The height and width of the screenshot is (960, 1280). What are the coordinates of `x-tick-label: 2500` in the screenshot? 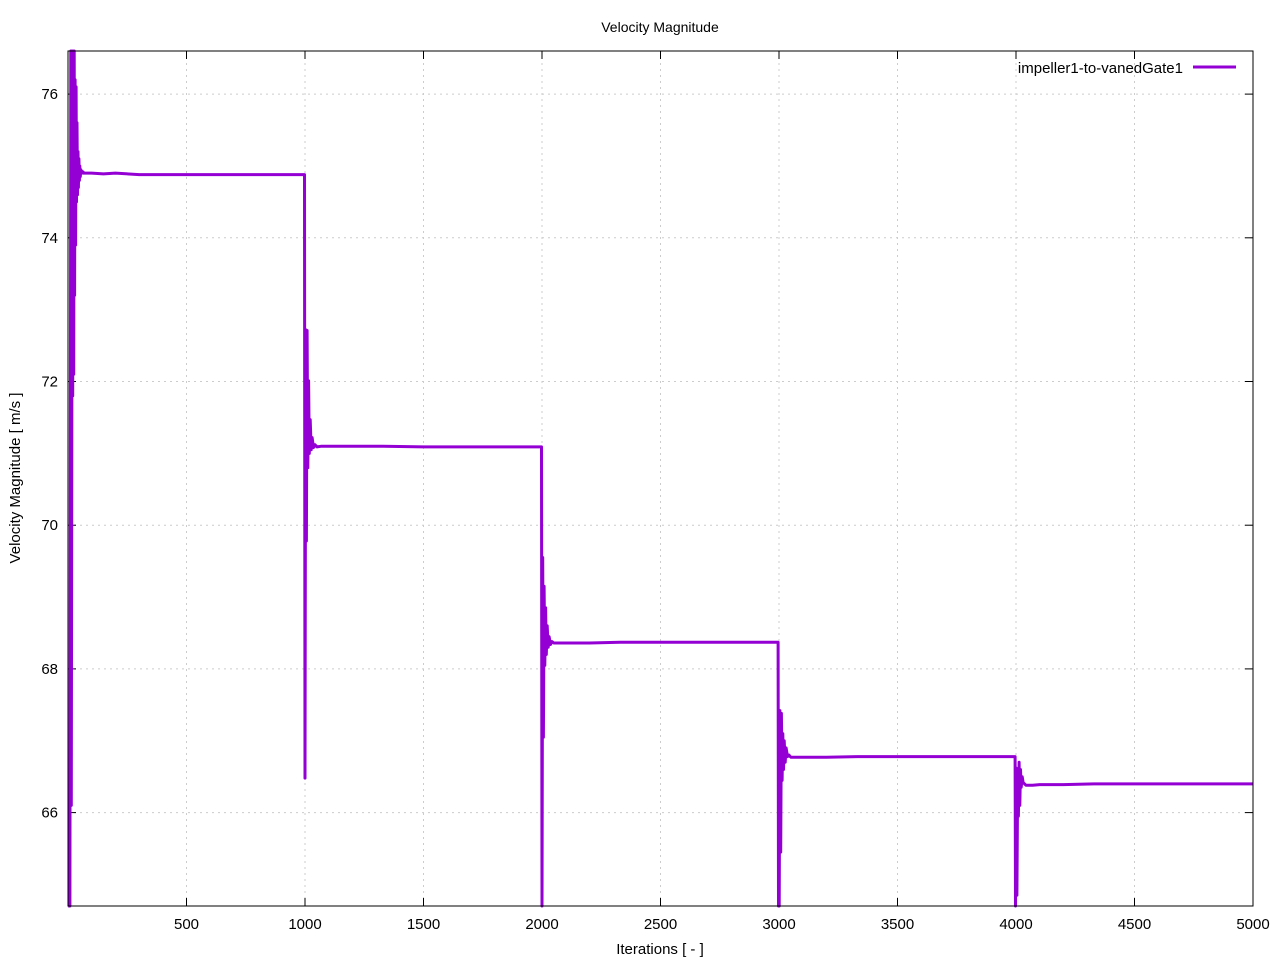 It's located at (660, 924).